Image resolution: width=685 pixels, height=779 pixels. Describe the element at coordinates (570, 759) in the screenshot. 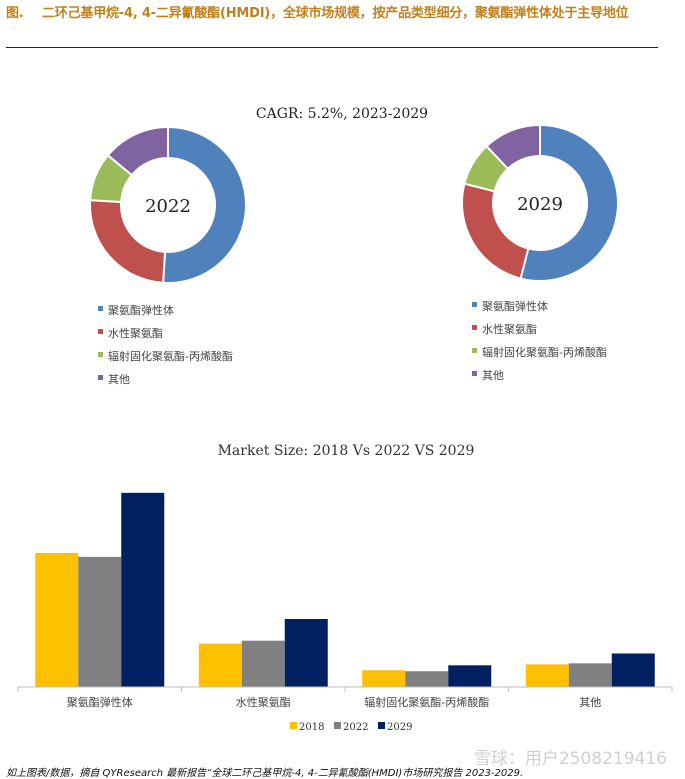

I see `watermark: 雪球：用户2508219416` at that location.